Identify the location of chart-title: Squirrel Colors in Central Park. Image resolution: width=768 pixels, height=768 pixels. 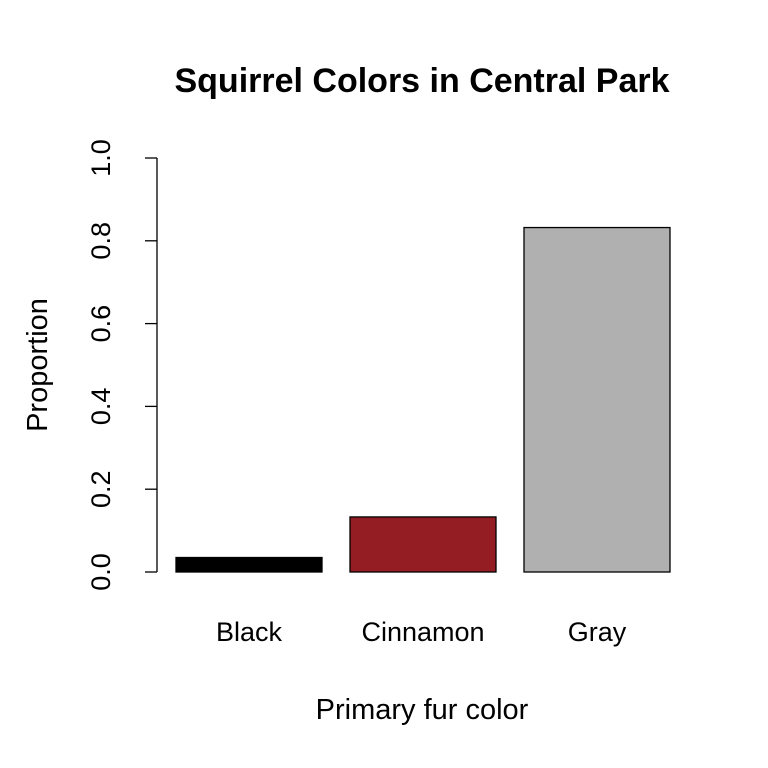
(421, 81).